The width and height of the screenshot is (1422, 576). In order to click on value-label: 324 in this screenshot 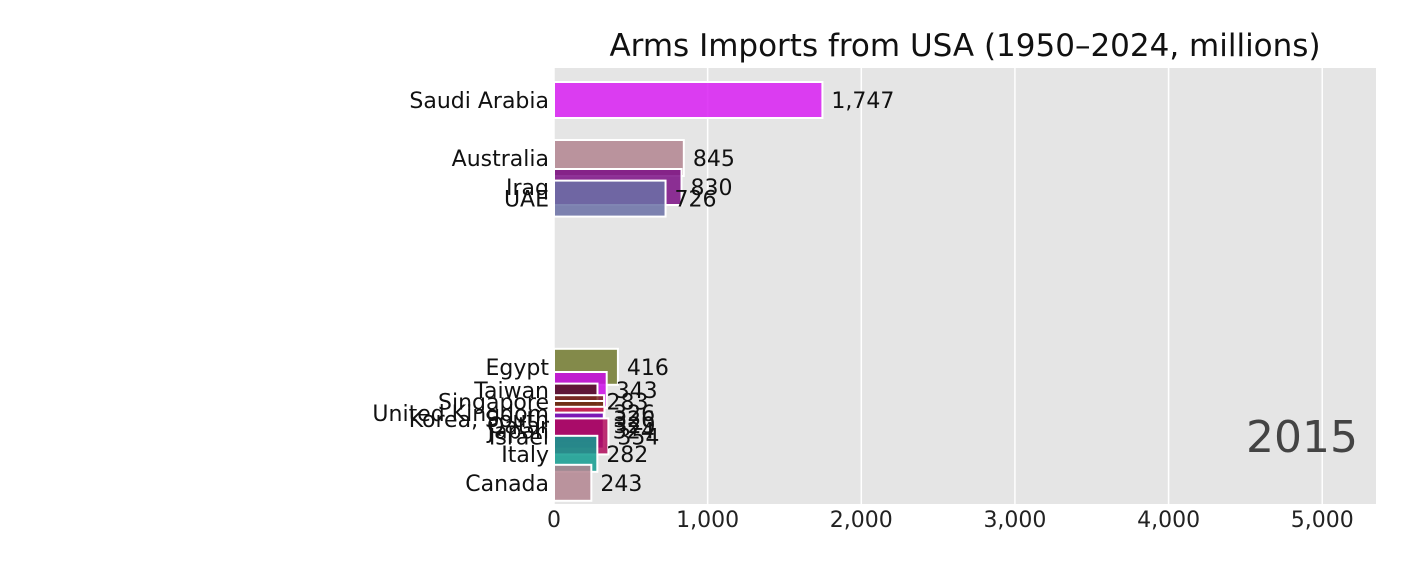, I will do `click(634, 432)`.